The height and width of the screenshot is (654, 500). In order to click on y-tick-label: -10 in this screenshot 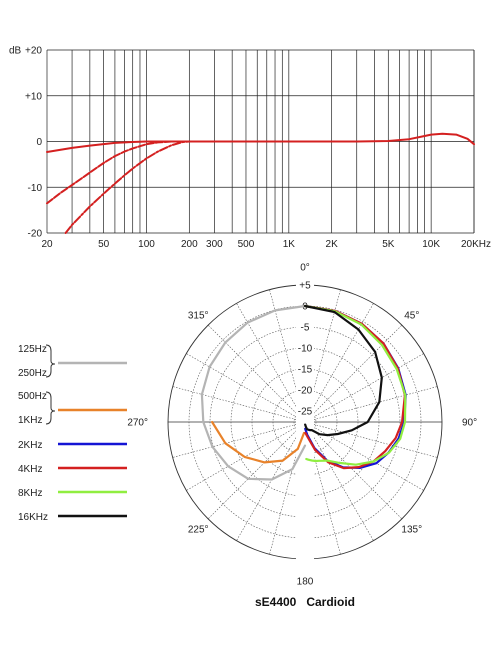, I will do `click(35, 188)`.